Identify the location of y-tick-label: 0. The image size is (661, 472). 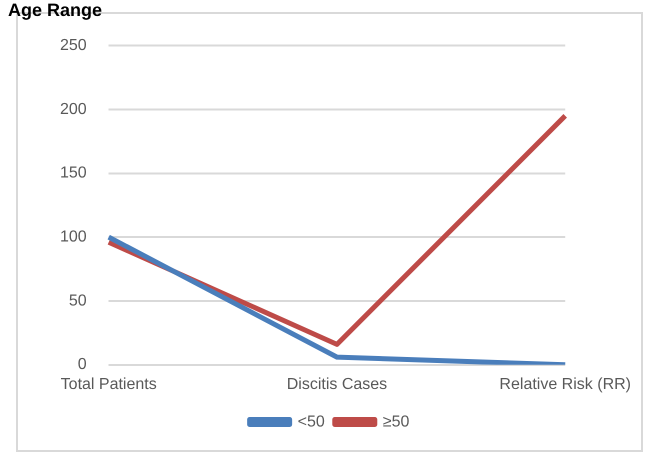
(82, 365).